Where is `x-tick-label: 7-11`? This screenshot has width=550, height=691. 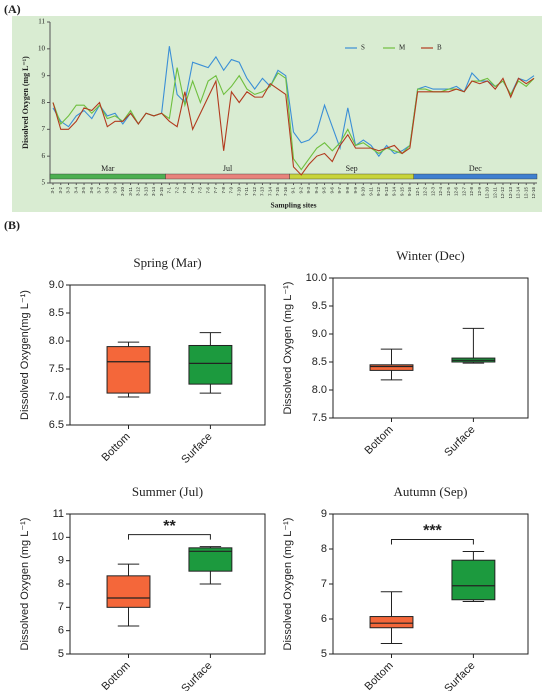 x-tick-label: 7-11 is located at coordinates (246, 191).